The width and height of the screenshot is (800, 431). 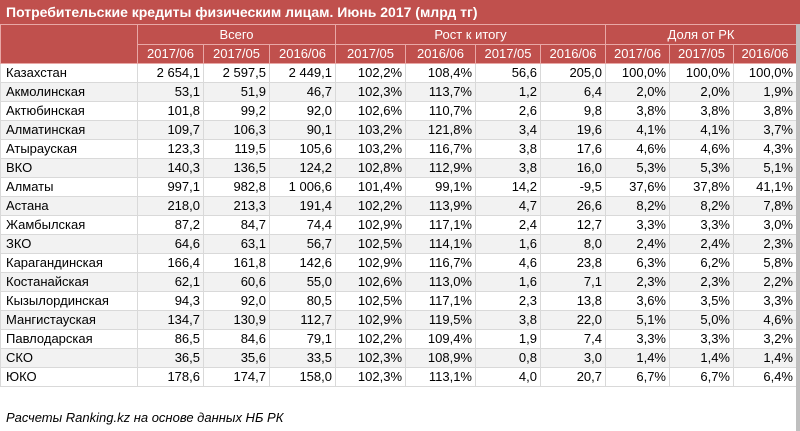 What do you see at coordinates (440, 282) in the screenshot?
I see `value-cell: 113,0%` at bounding box center [440, 282].